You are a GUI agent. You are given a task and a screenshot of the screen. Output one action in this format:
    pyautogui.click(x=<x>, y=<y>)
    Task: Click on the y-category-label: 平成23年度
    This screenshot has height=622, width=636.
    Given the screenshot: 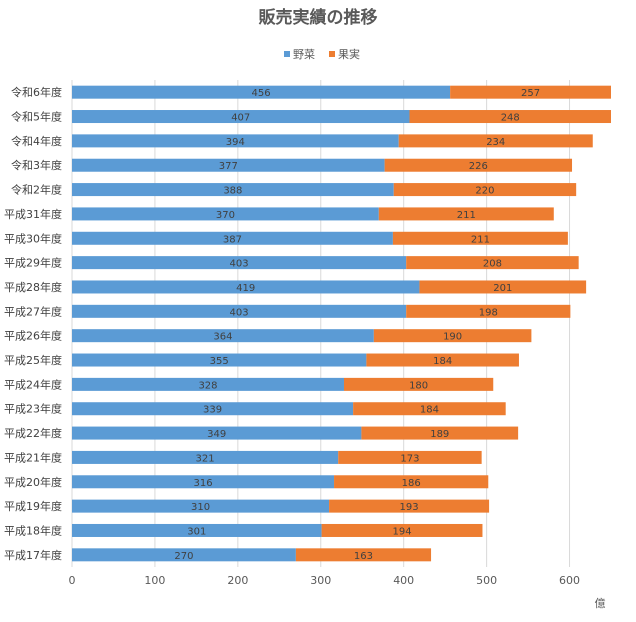 What is the action you would take?
    pyautogui.click(x=33, y=409)
    